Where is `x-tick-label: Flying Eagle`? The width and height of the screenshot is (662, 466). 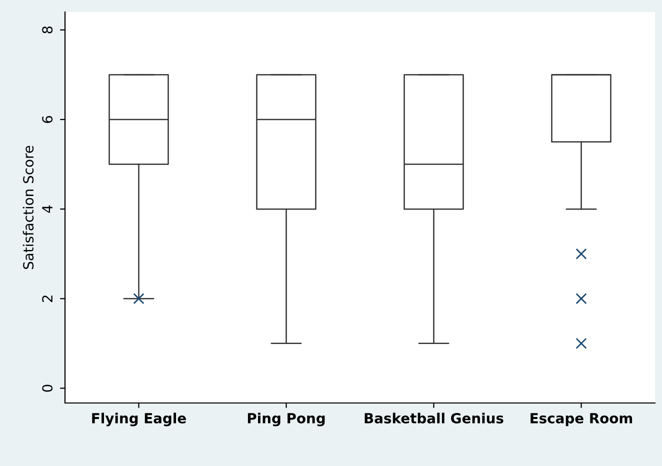
x-tick-label: Flying Eagle is located at coordinates (139, 419).